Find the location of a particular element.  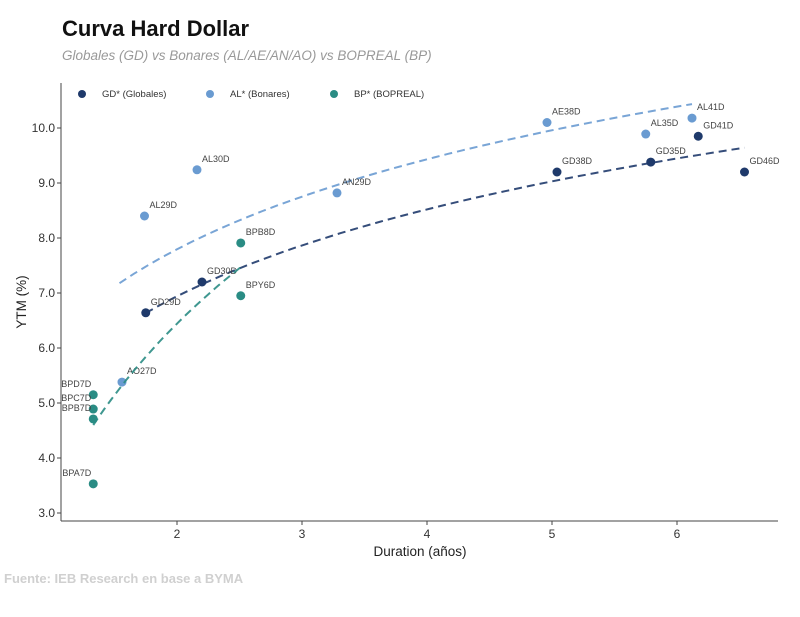

point-label: AL29D is located at coordinates (164, 205).